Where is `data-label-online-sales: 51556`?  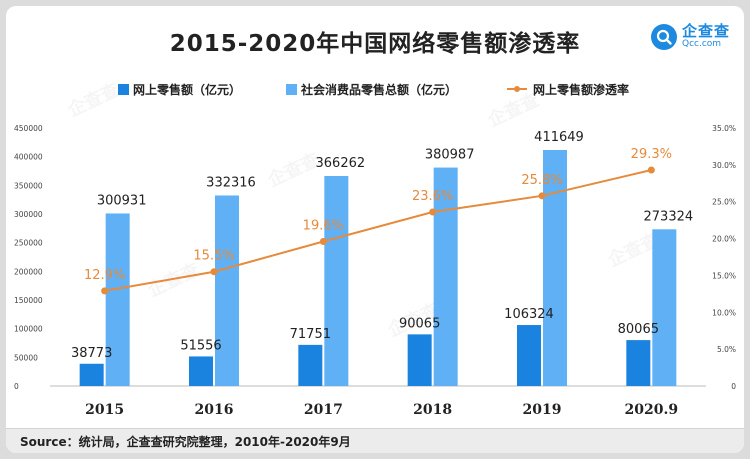 data-label-online-sales: 51556 is located at coordinates (200, 345).